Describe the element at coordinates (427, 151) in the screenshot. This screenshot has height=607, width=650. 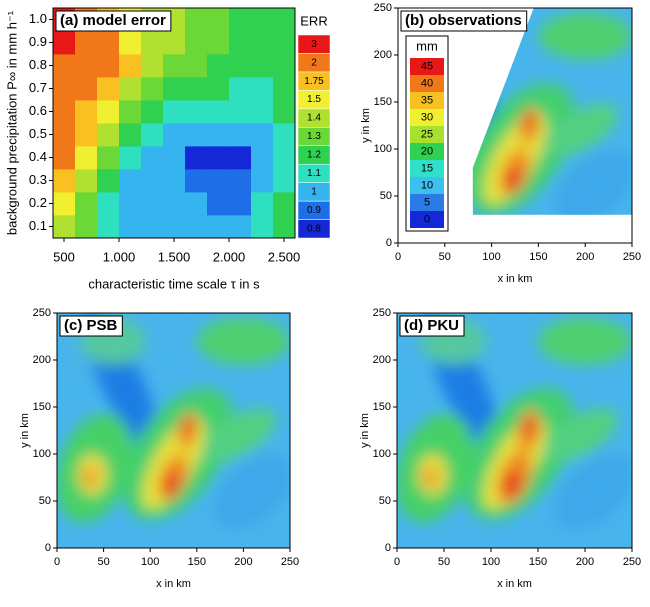
I see `colorbar-label: 20` at that location.